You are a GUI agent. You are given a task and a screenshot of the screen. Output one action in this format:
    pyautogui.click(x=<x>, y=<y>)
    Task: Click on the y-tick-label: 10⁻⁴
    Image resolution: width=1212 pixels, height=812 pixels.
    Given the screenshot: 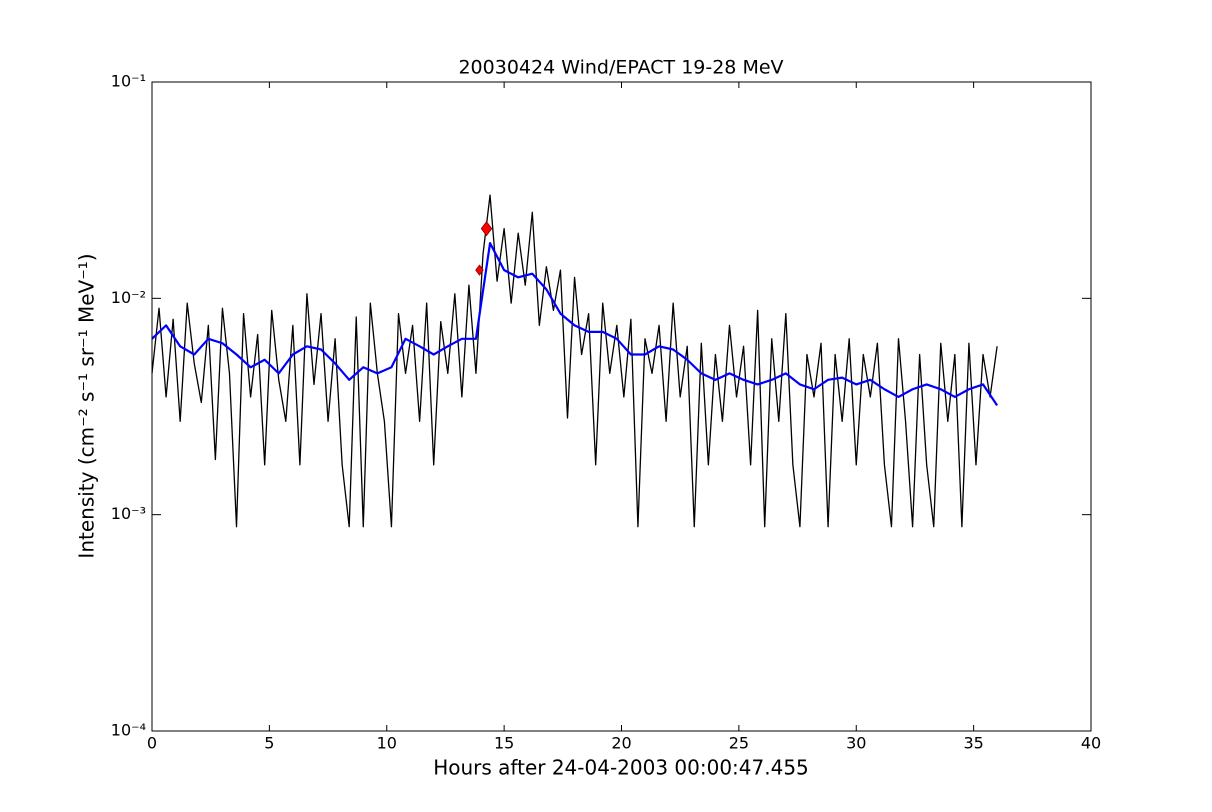 What is the action you would take?
    pyautogui.click(x=128, y=730)
    